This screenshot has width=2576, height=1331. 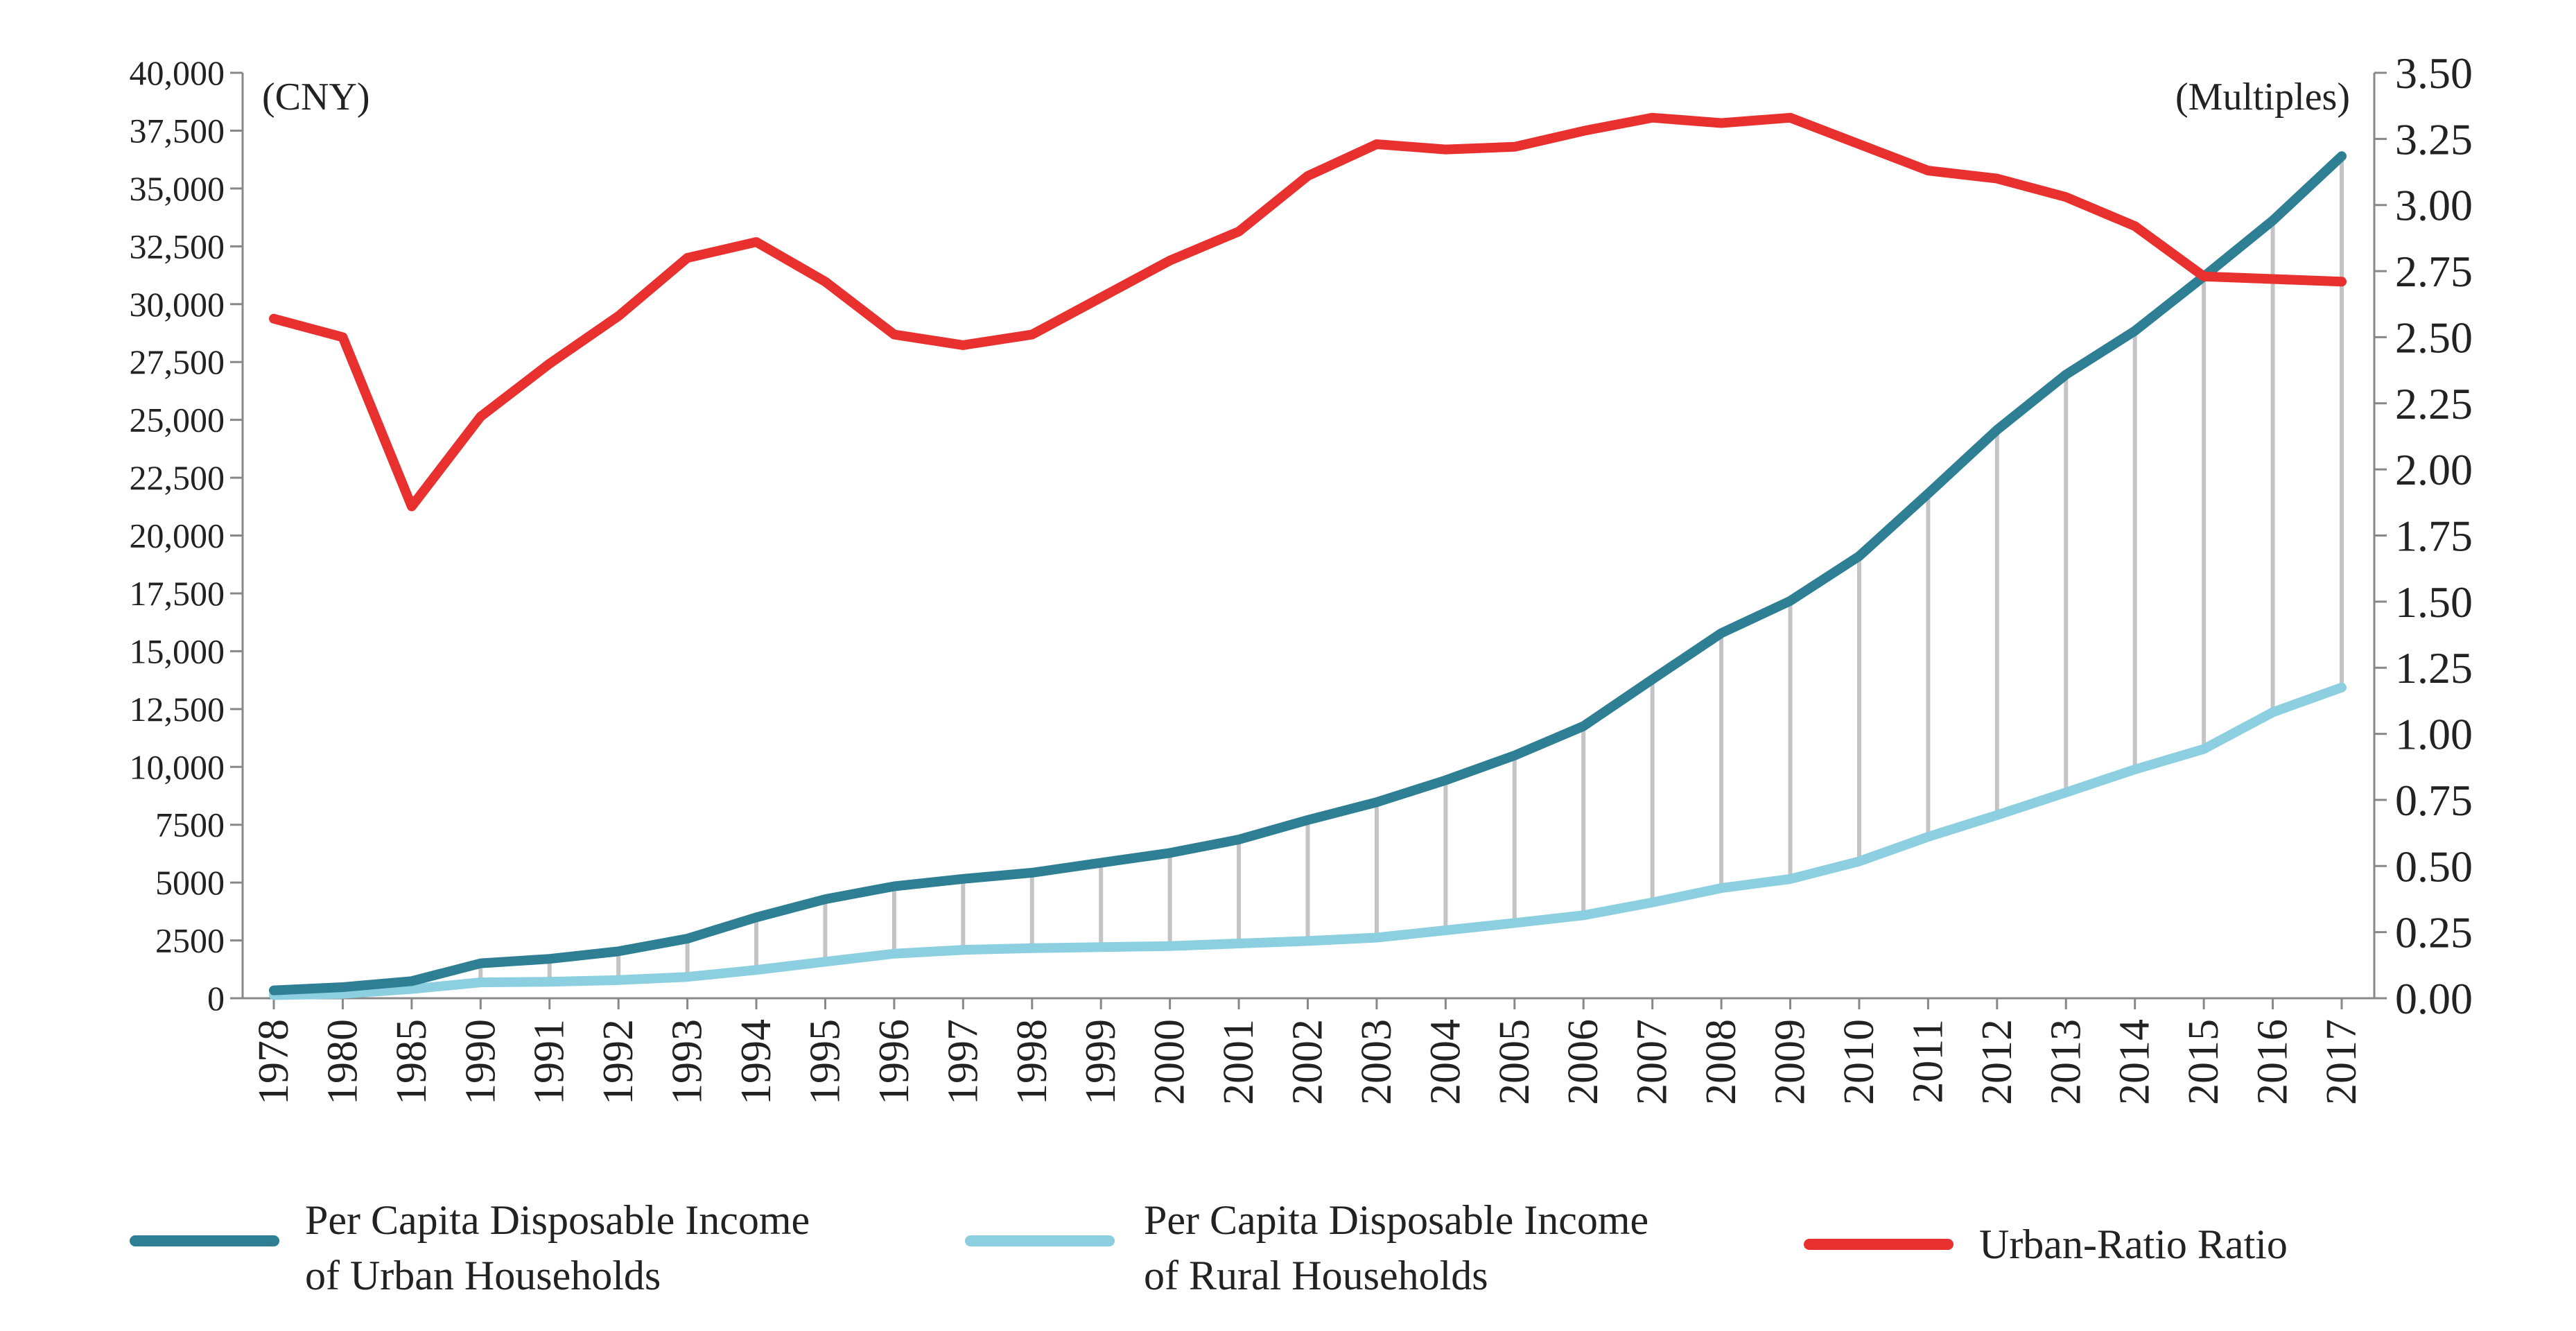 What do you see at coordinates (177, 72) in the screenshot?
I see `left-tick-label: 40,000` at bounding box center [177, 72].